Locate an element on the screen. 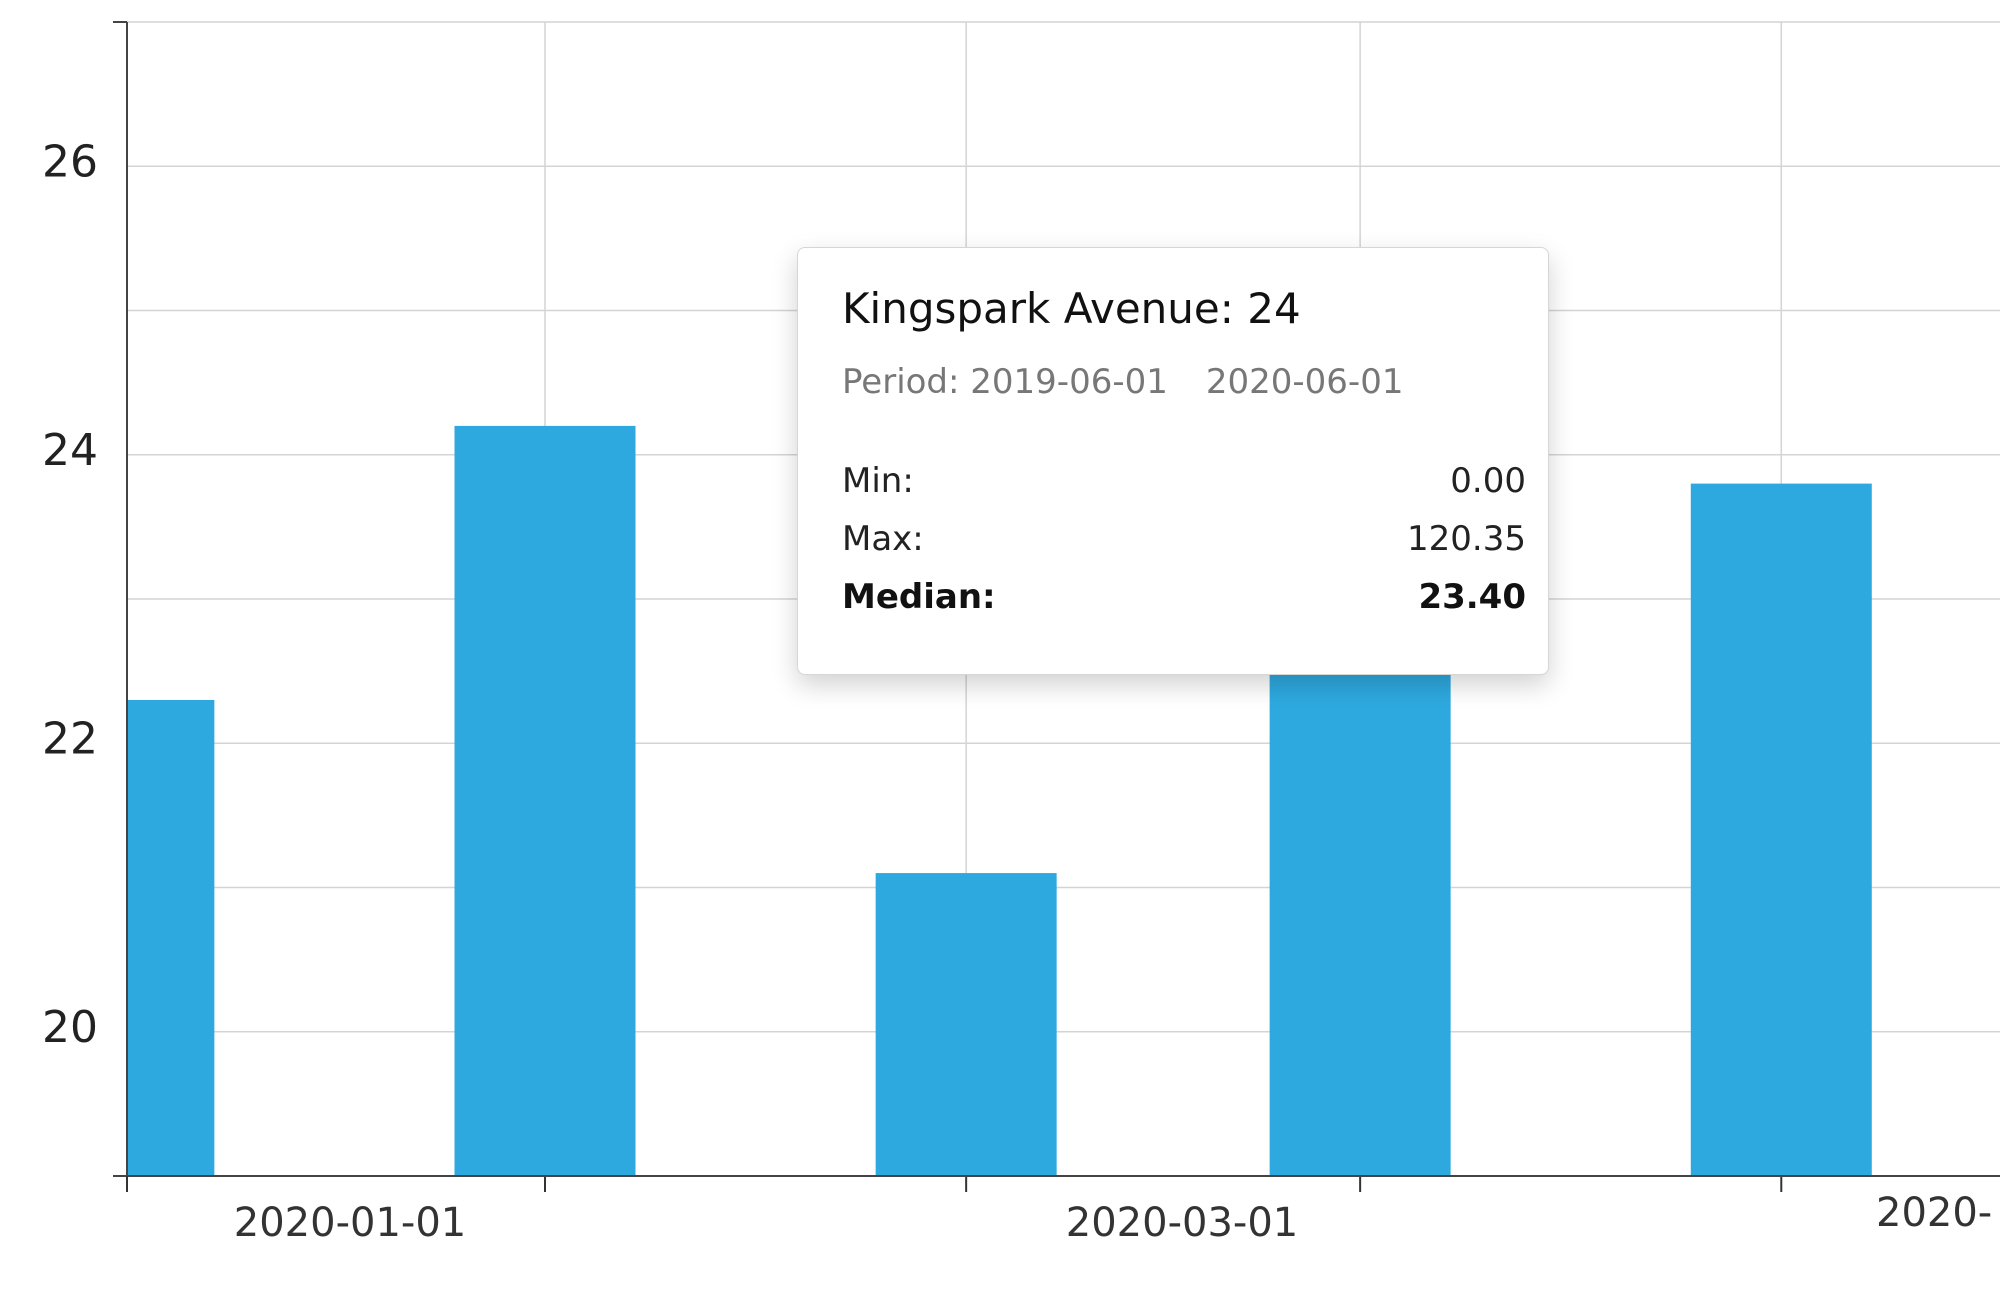  x-tick-label: 2020-03-01 is located at coordinates (1182, 1223).